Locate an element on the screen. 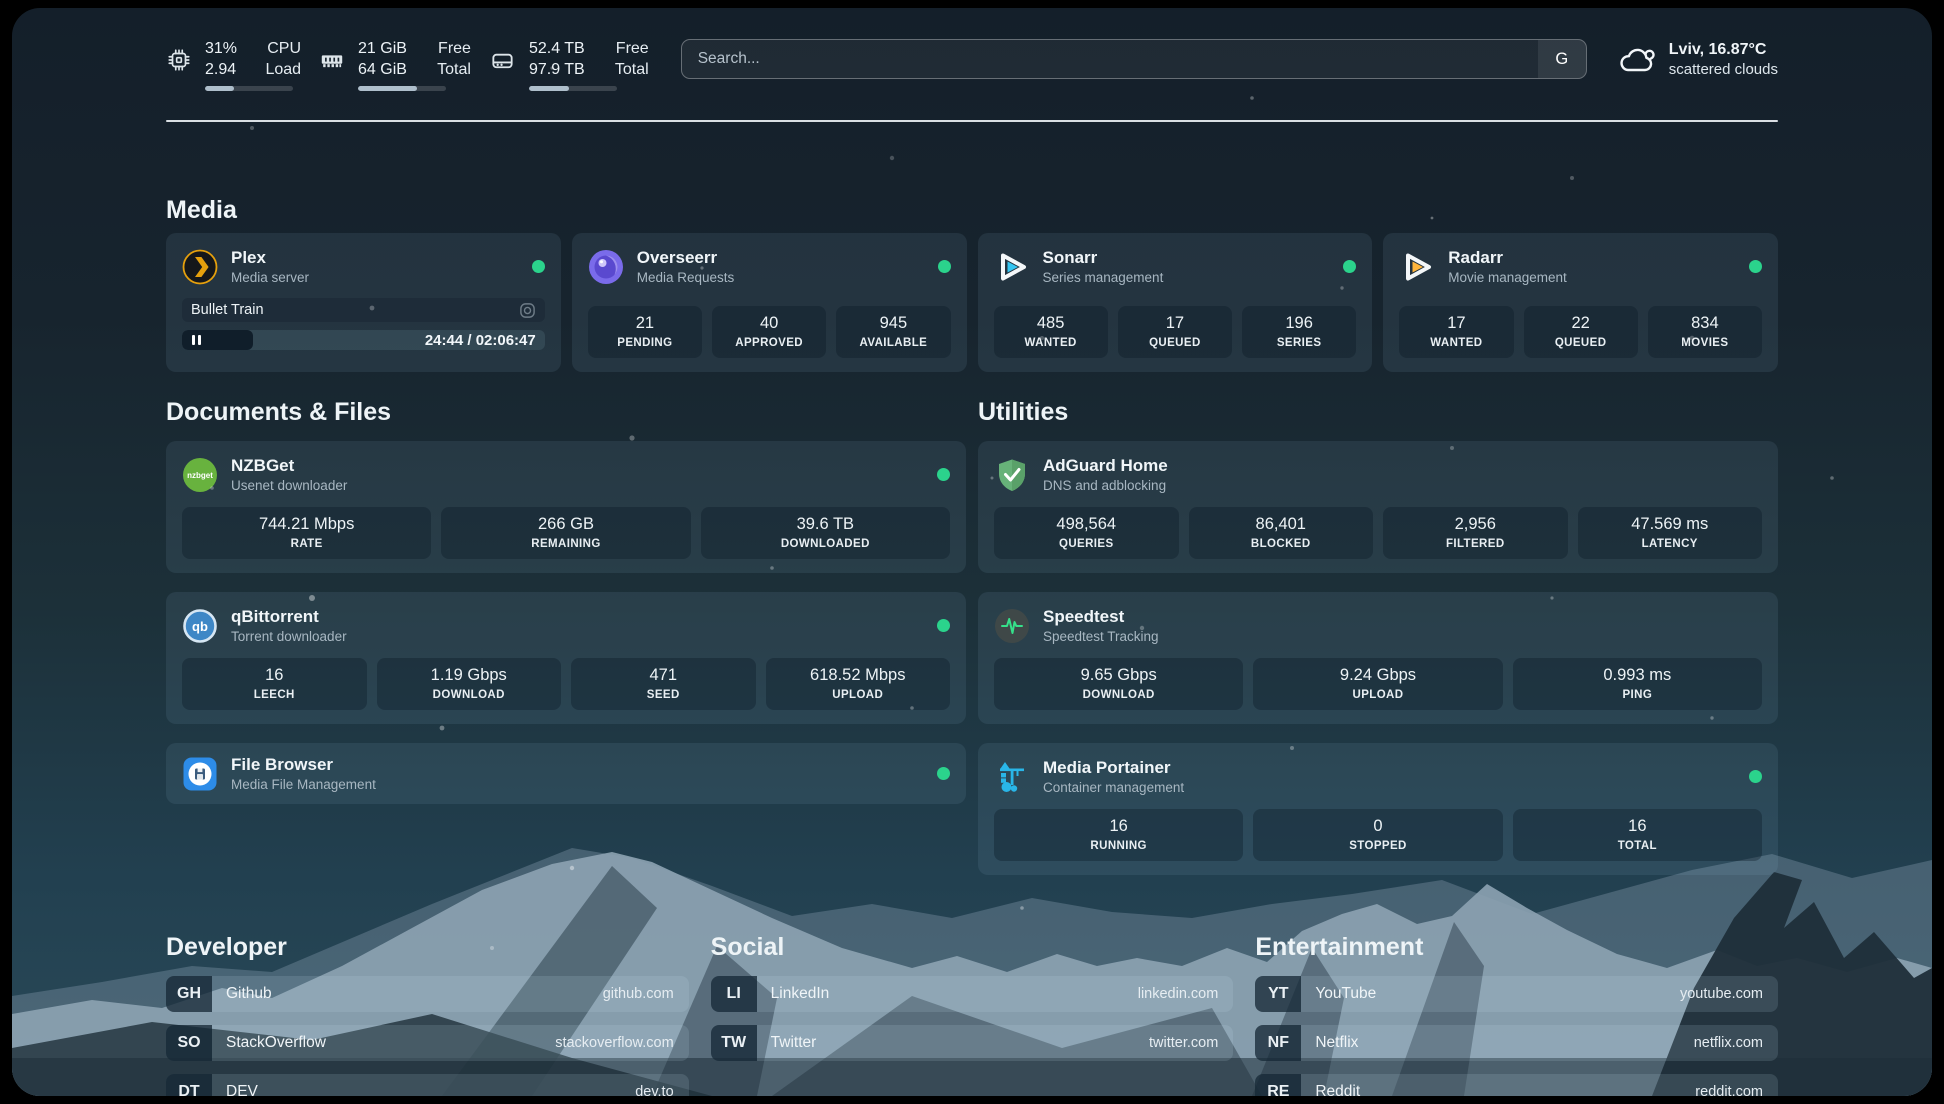 This screenshot has width=1944, height=1104. stat-approved: 40 APPROVED is located at coordinates (769, 332).